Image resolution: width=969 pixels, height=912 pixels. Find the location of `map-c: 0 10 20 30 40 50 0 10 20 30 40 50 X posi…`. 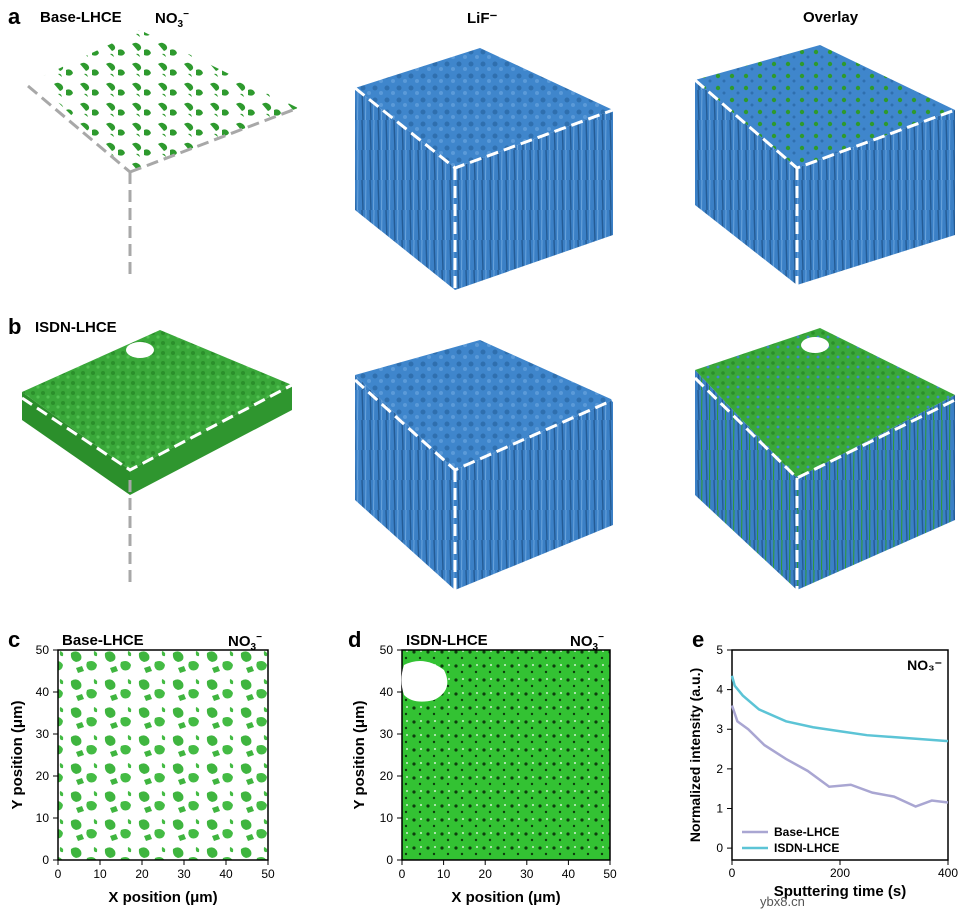

map-c: 0 10 20 30 40 50 0 10 20 30 40 50 X posi… is located at coordinates (142, 774).